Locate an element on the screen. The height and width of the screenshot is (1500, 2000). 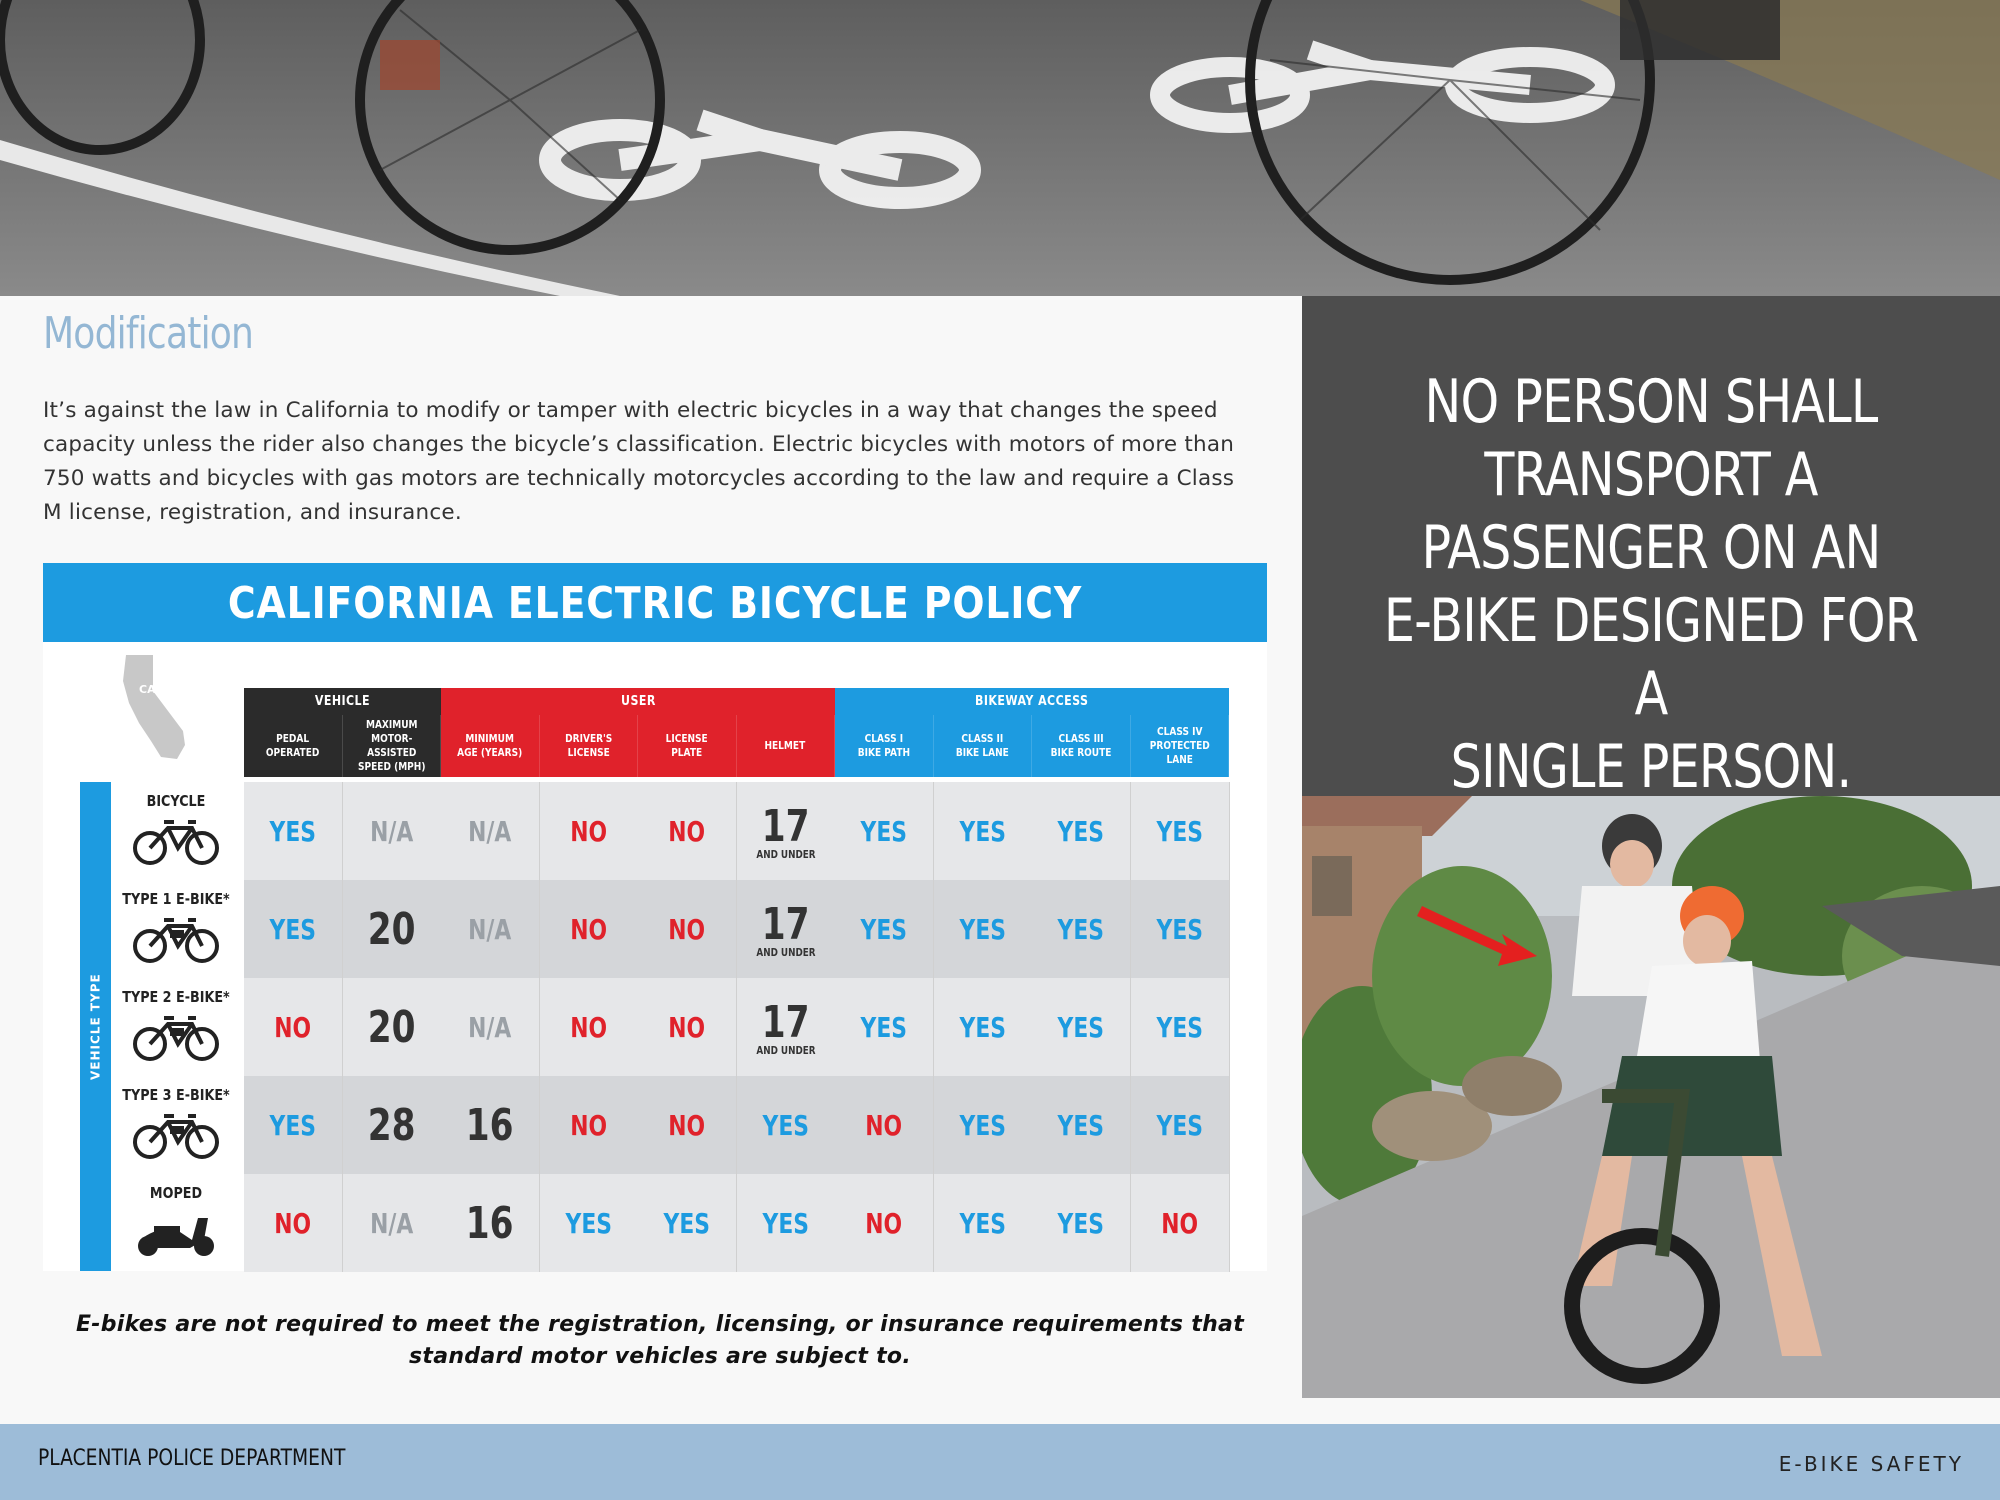
column-header: HELMET is located at coordinates (785, 746).